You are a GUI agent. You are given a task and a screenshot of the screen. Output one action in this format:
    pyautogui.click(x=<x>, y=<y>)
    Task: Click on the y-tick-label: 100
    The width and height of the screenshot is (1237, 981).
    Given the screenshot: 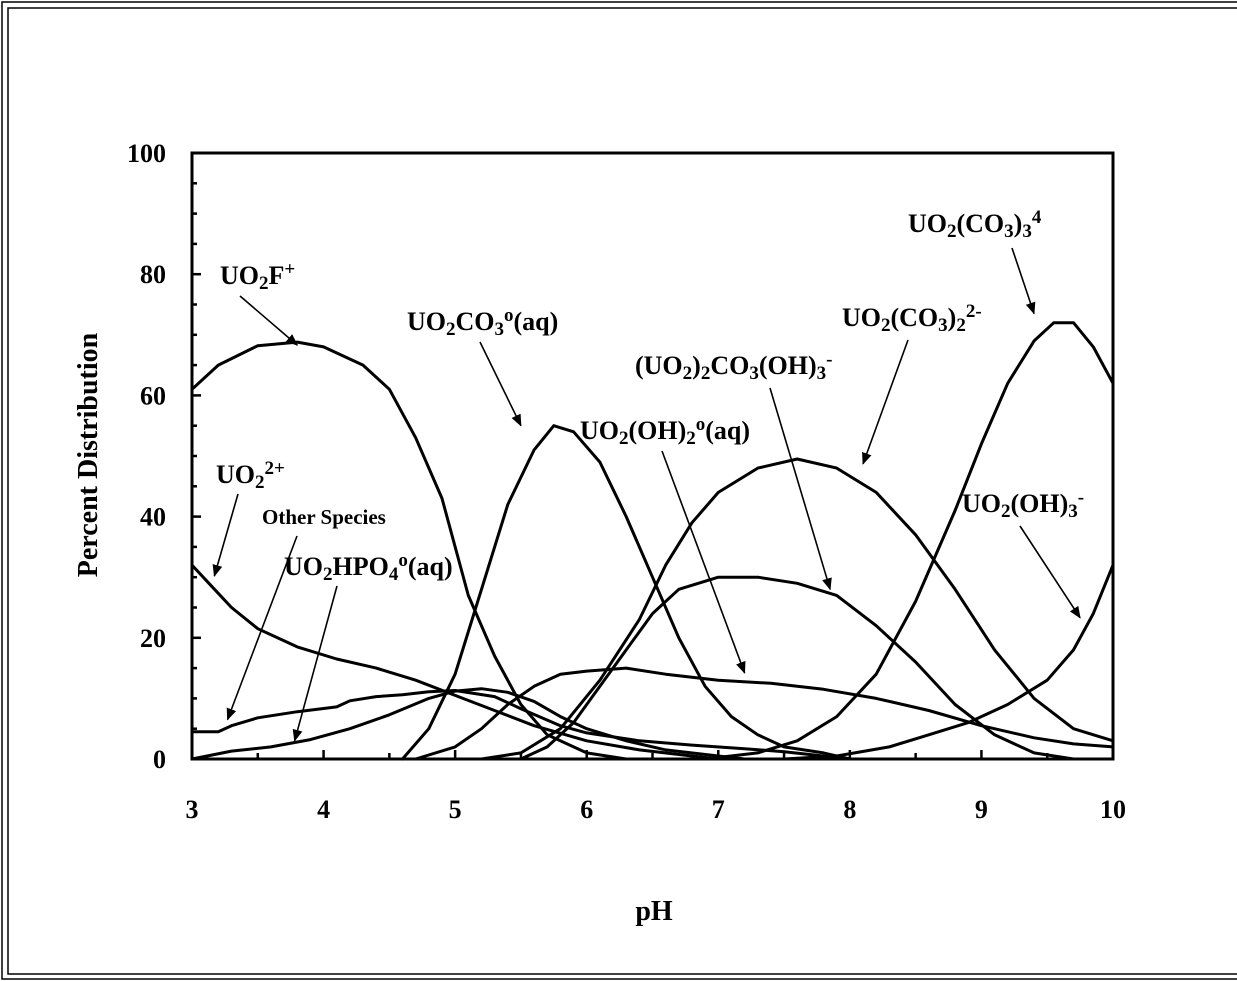 What is the action you would take?
    pyautogui.click(x=146, y=153)
    